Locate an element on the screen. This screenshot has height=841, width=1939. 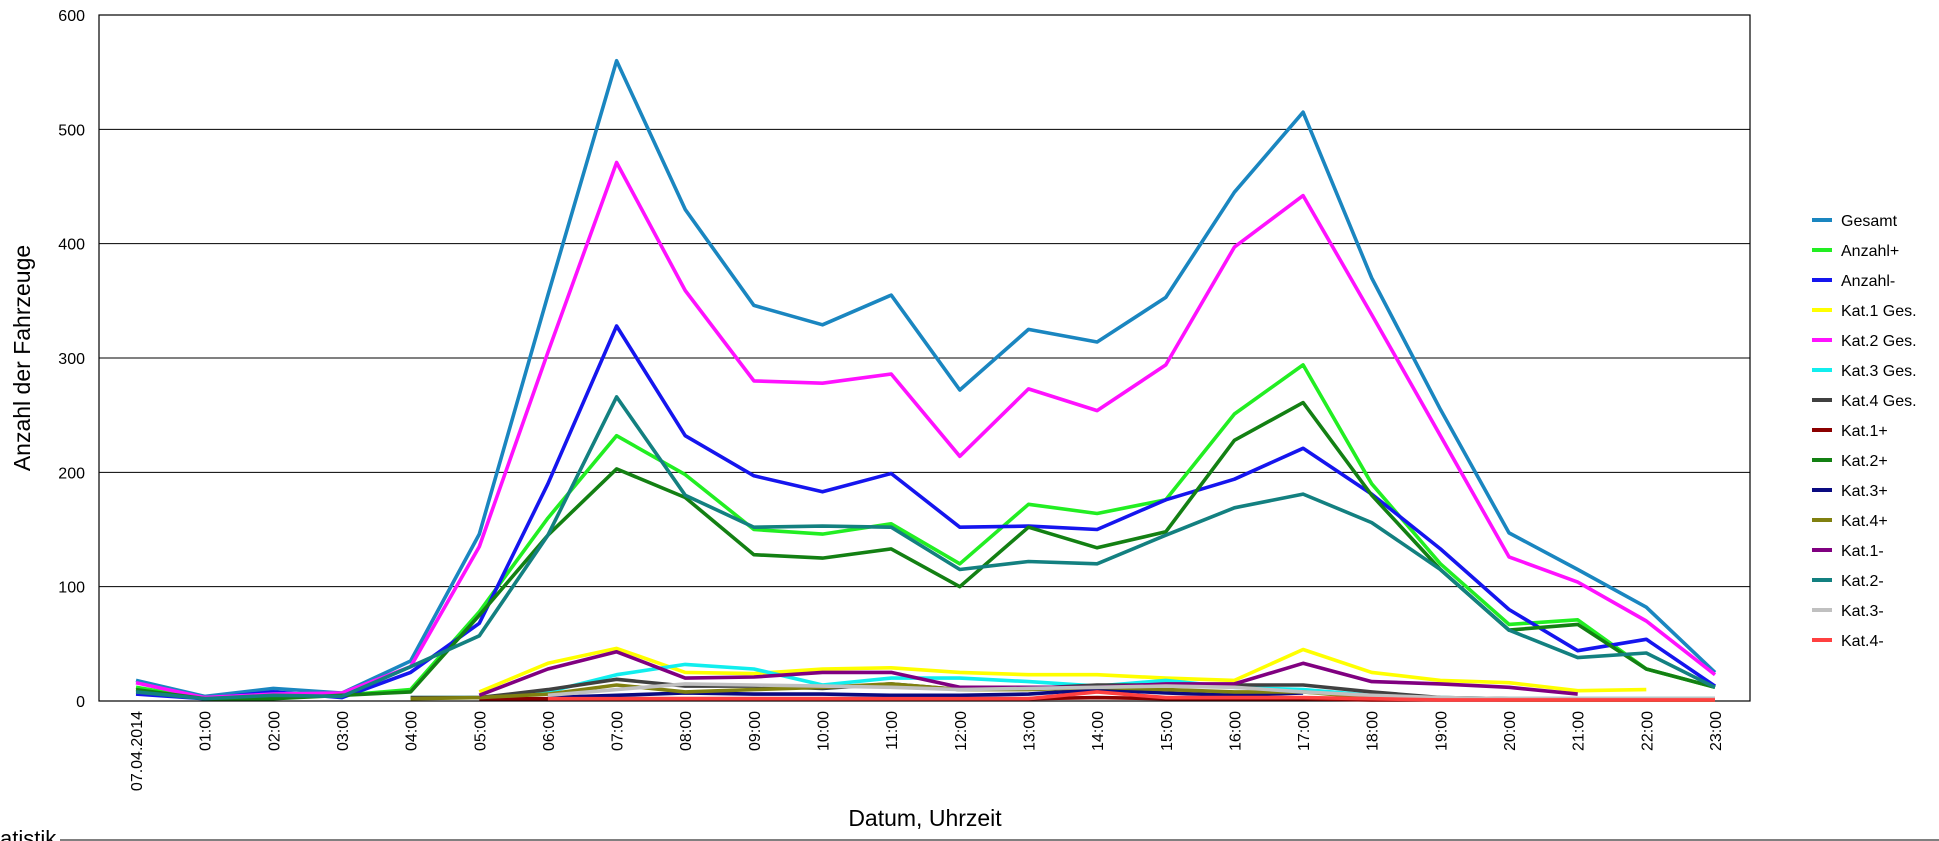
y-tick-label: 0 is located at coordinates (80, 702).